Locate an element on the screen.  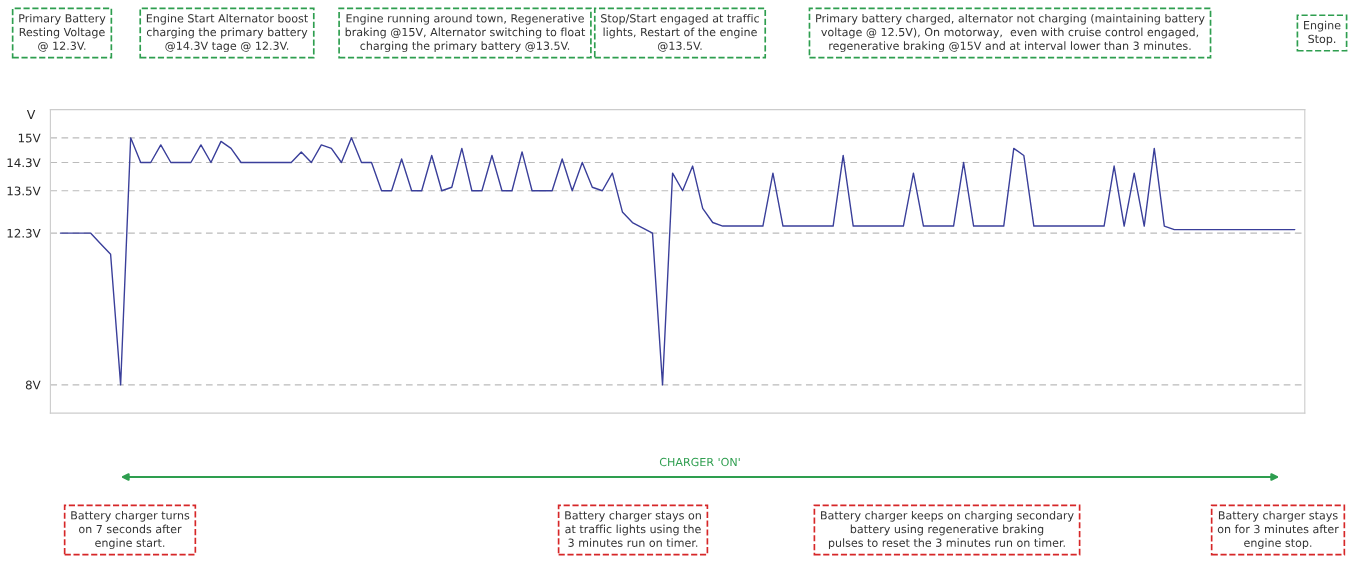
text: Primary Battery Resting Voltage @ 12.3V. is located at coordinates (62, 32).